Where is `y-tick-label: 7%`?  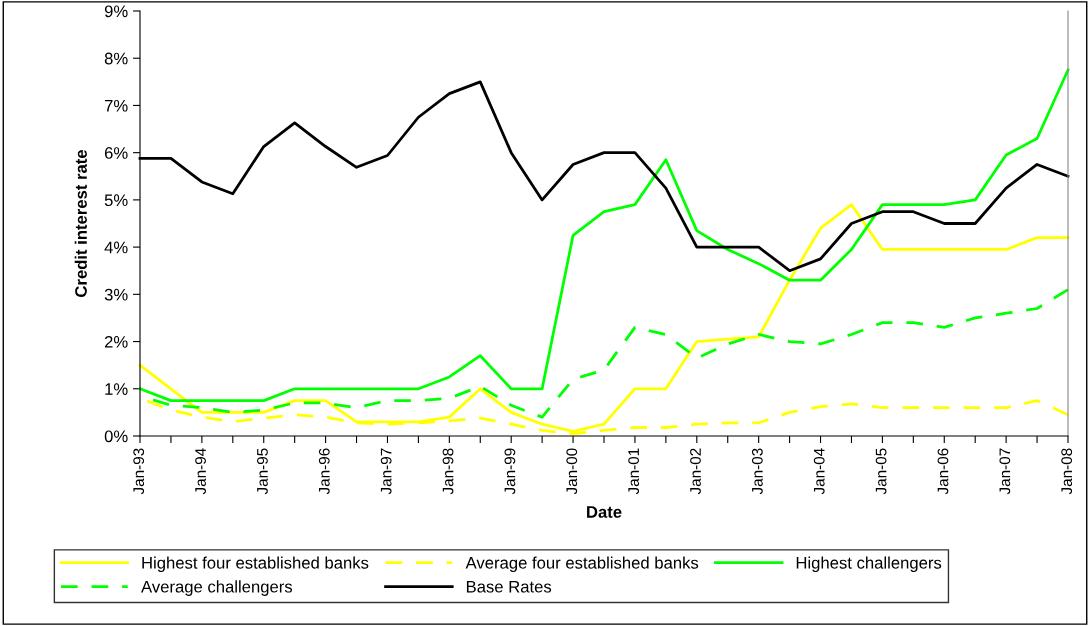 y-tick-label: 7% is located at coordinates (116, 105).